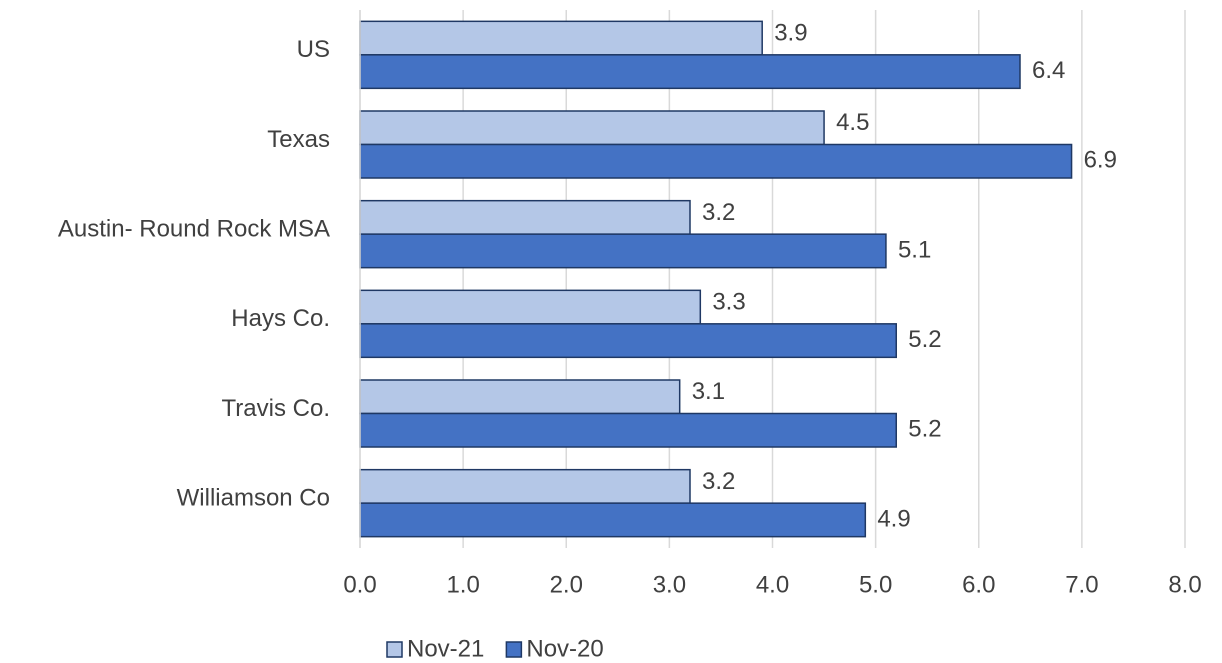 The image size is (1222, 663). I want to click on x-tick-label: 0.0, so click(359, 584).